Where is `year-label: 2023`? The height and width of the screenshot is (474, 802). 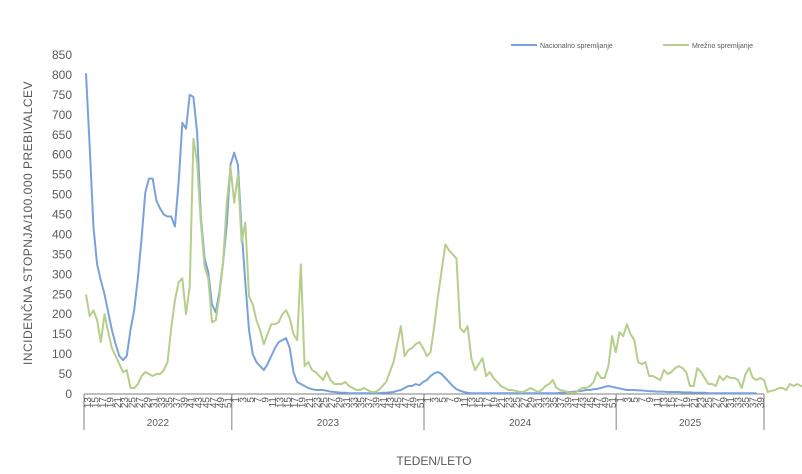
year-label: 2023 is located at coordinates (328, 423).